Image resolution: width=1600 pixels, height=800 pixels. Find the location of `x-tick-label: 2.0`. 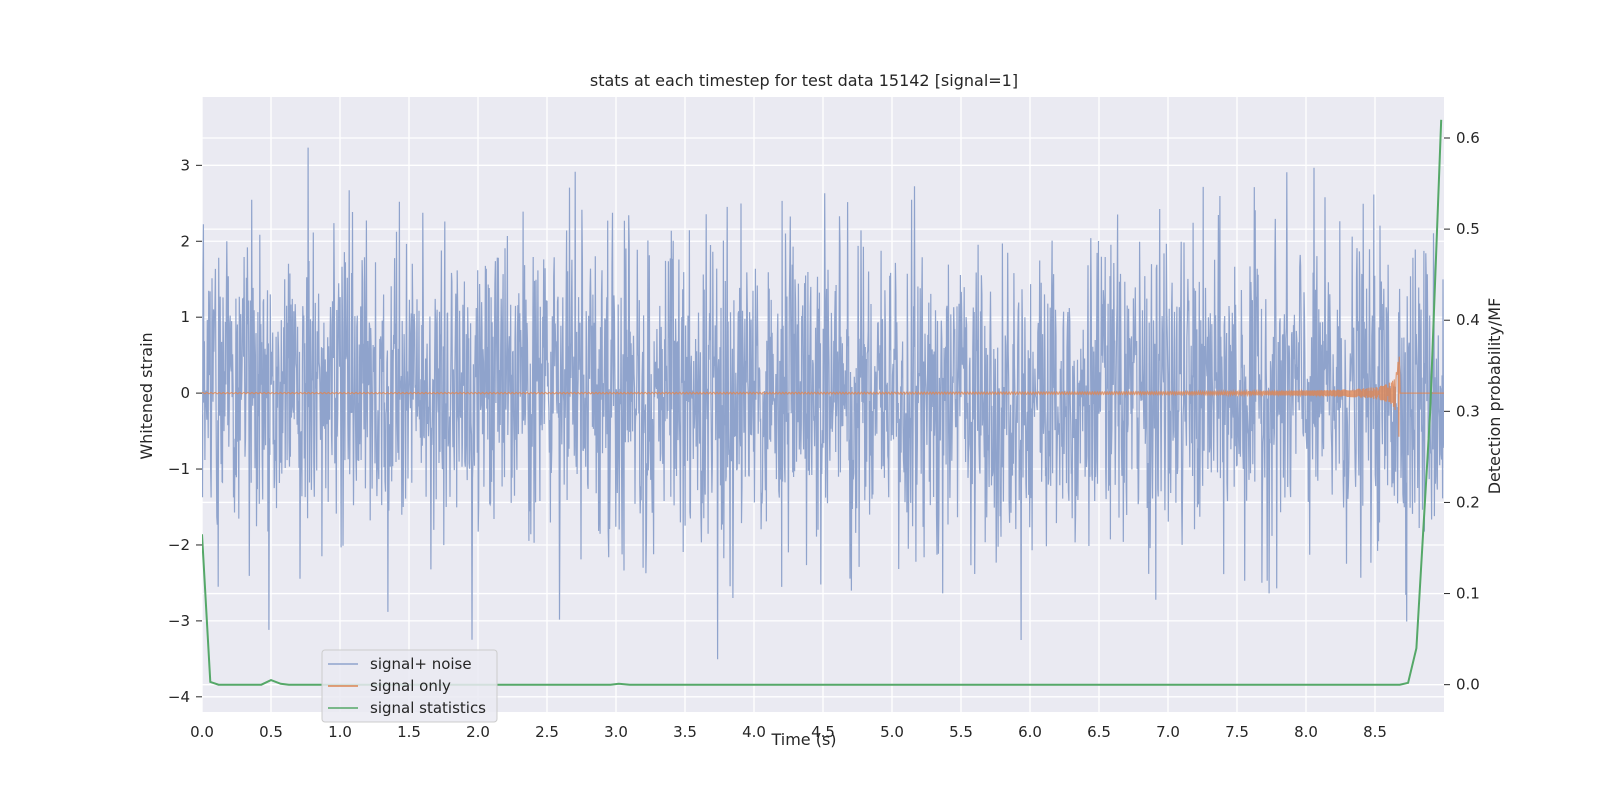

x-tick-label: 2.0 is located at coordinates (478, 732).